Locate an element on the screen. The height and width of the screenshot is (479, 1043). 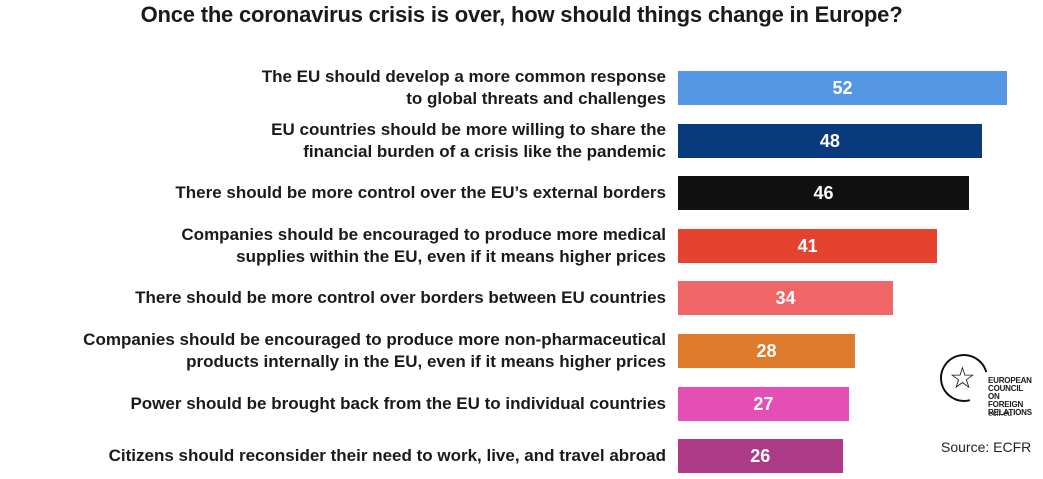
bar-value-label: 41 is located at coordinates (807, 245).